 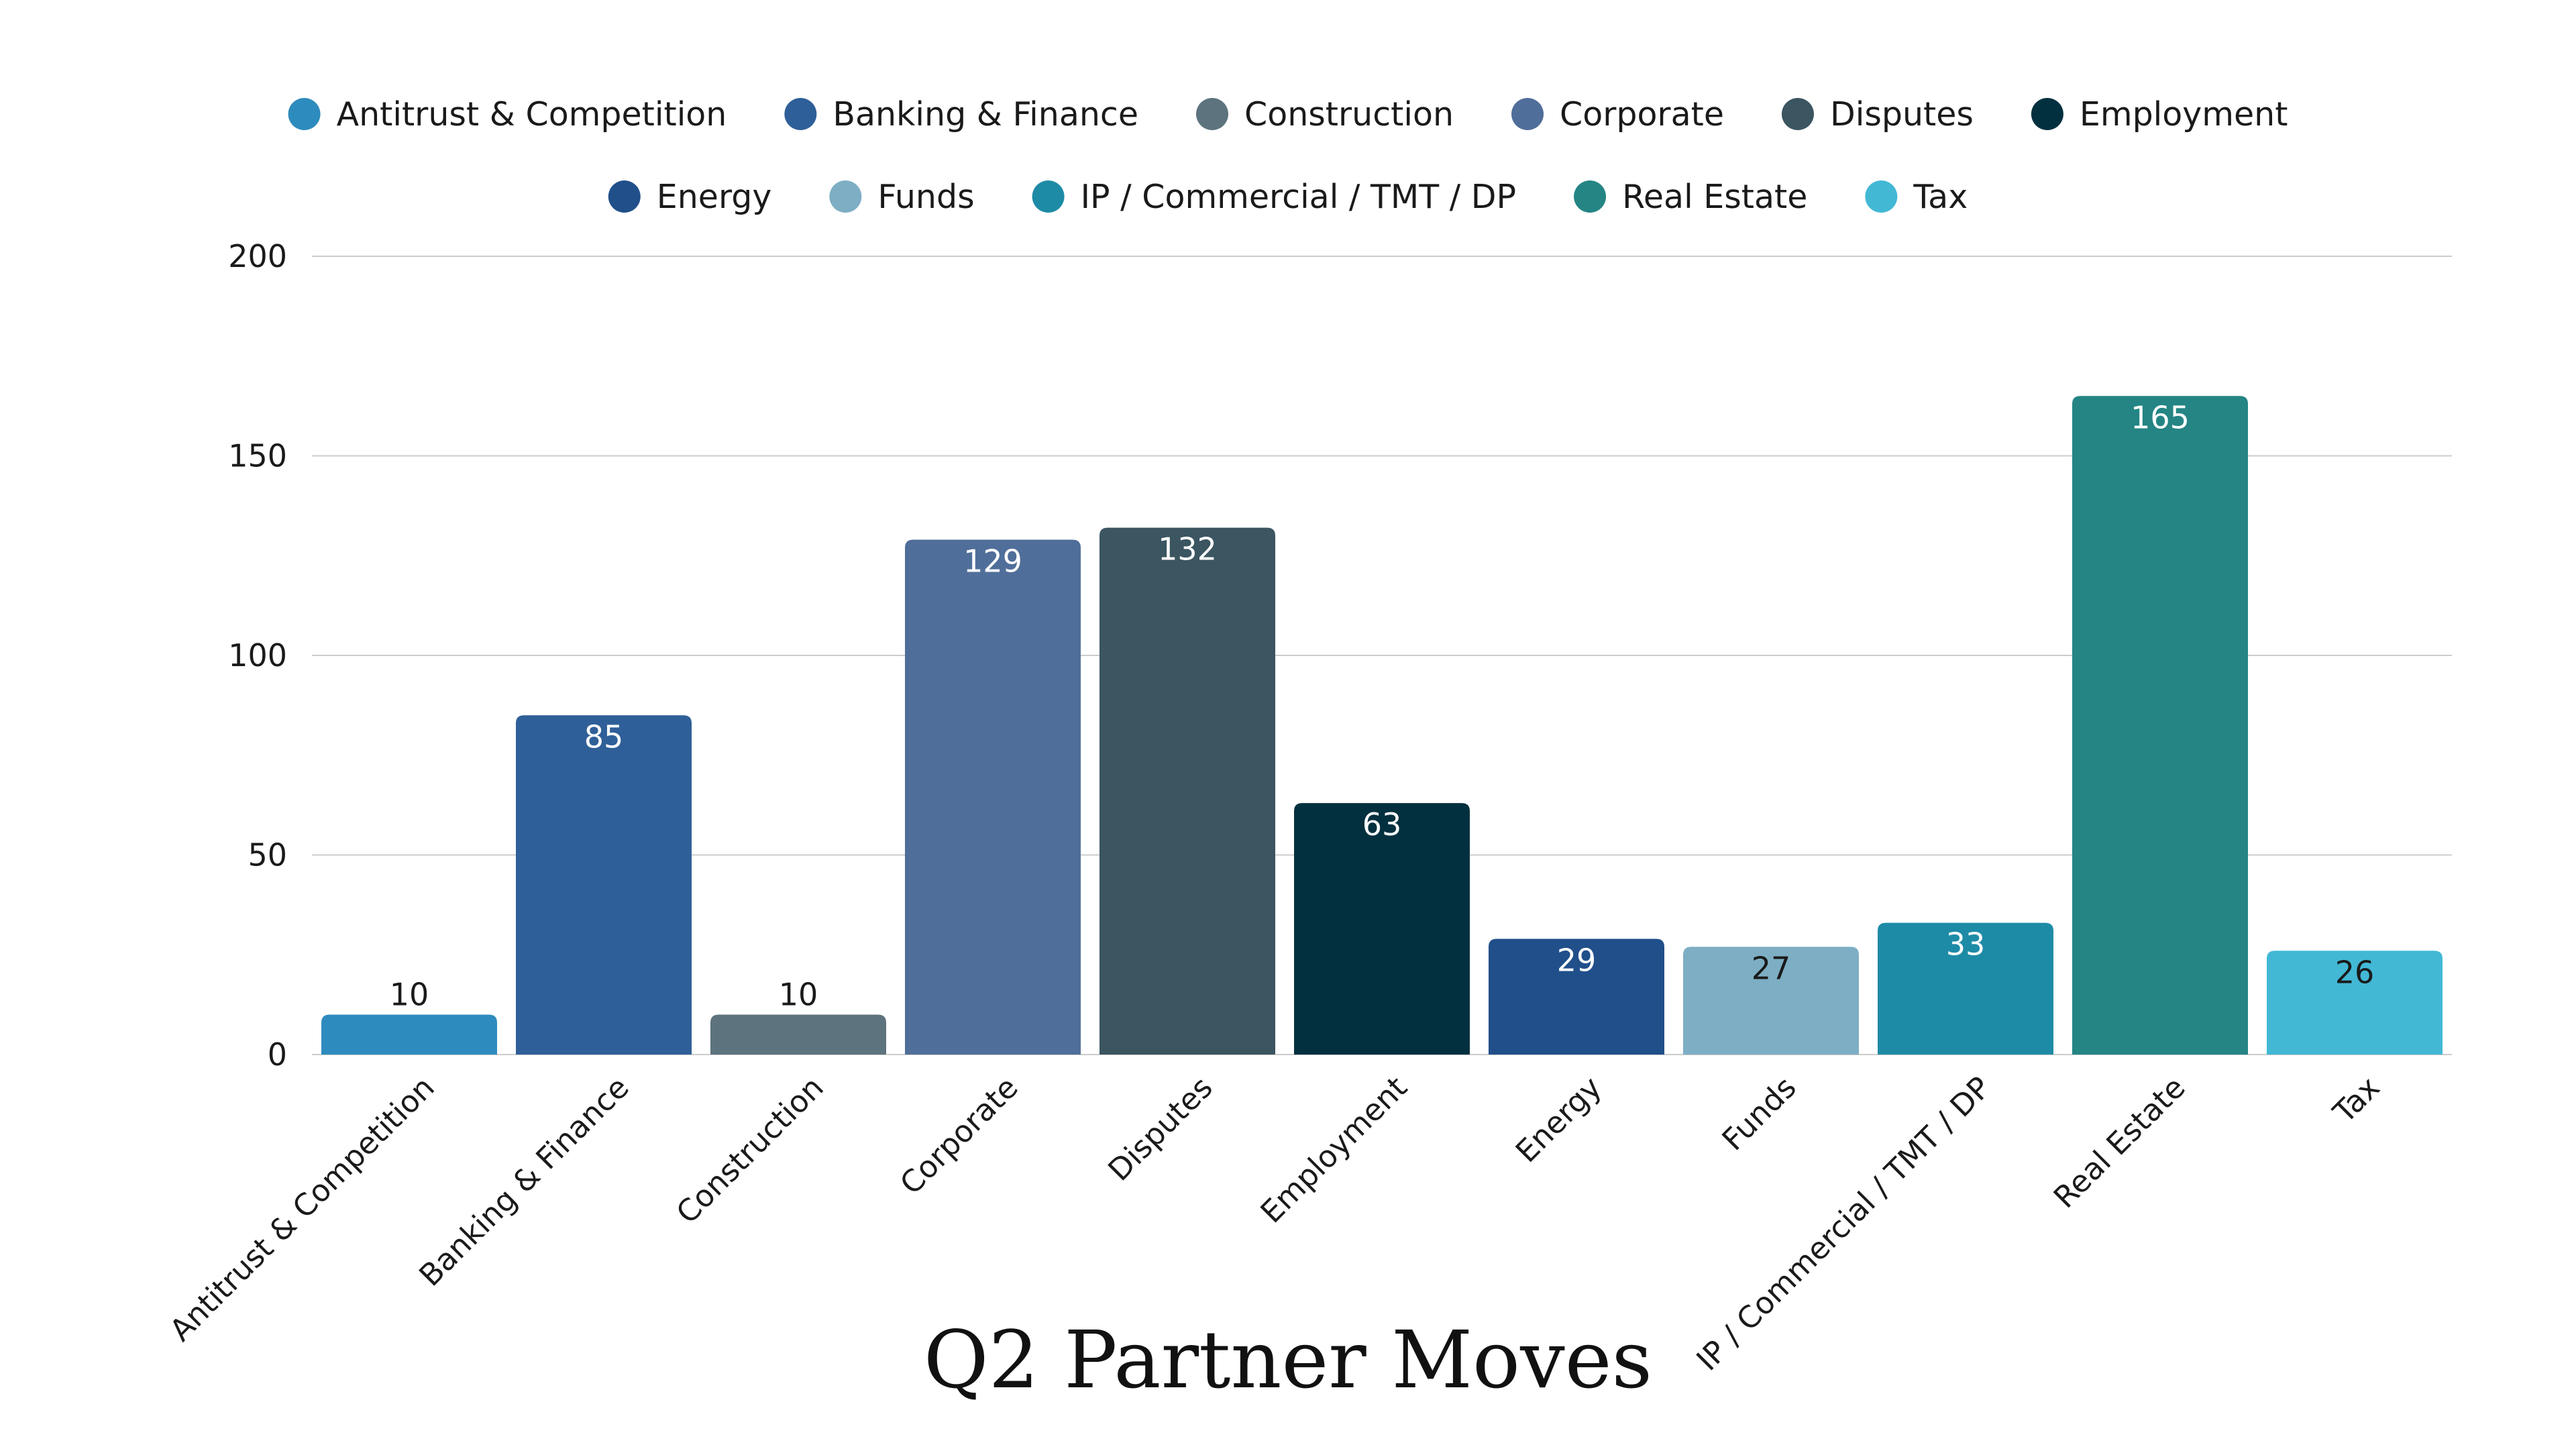 I want to click on legend-label: Real Estate, so click(x=1714, y=197).